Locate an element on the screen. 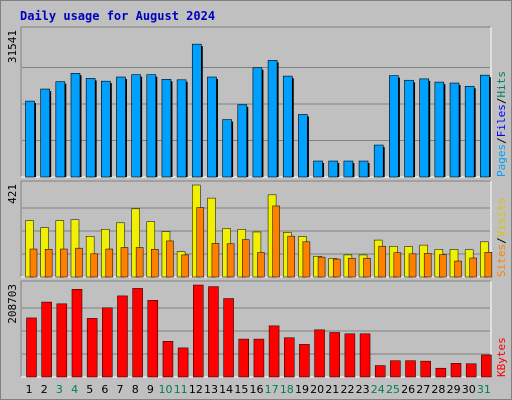 The image size is (512, 400). day-label: 2 is located at coordinates (44, 389).